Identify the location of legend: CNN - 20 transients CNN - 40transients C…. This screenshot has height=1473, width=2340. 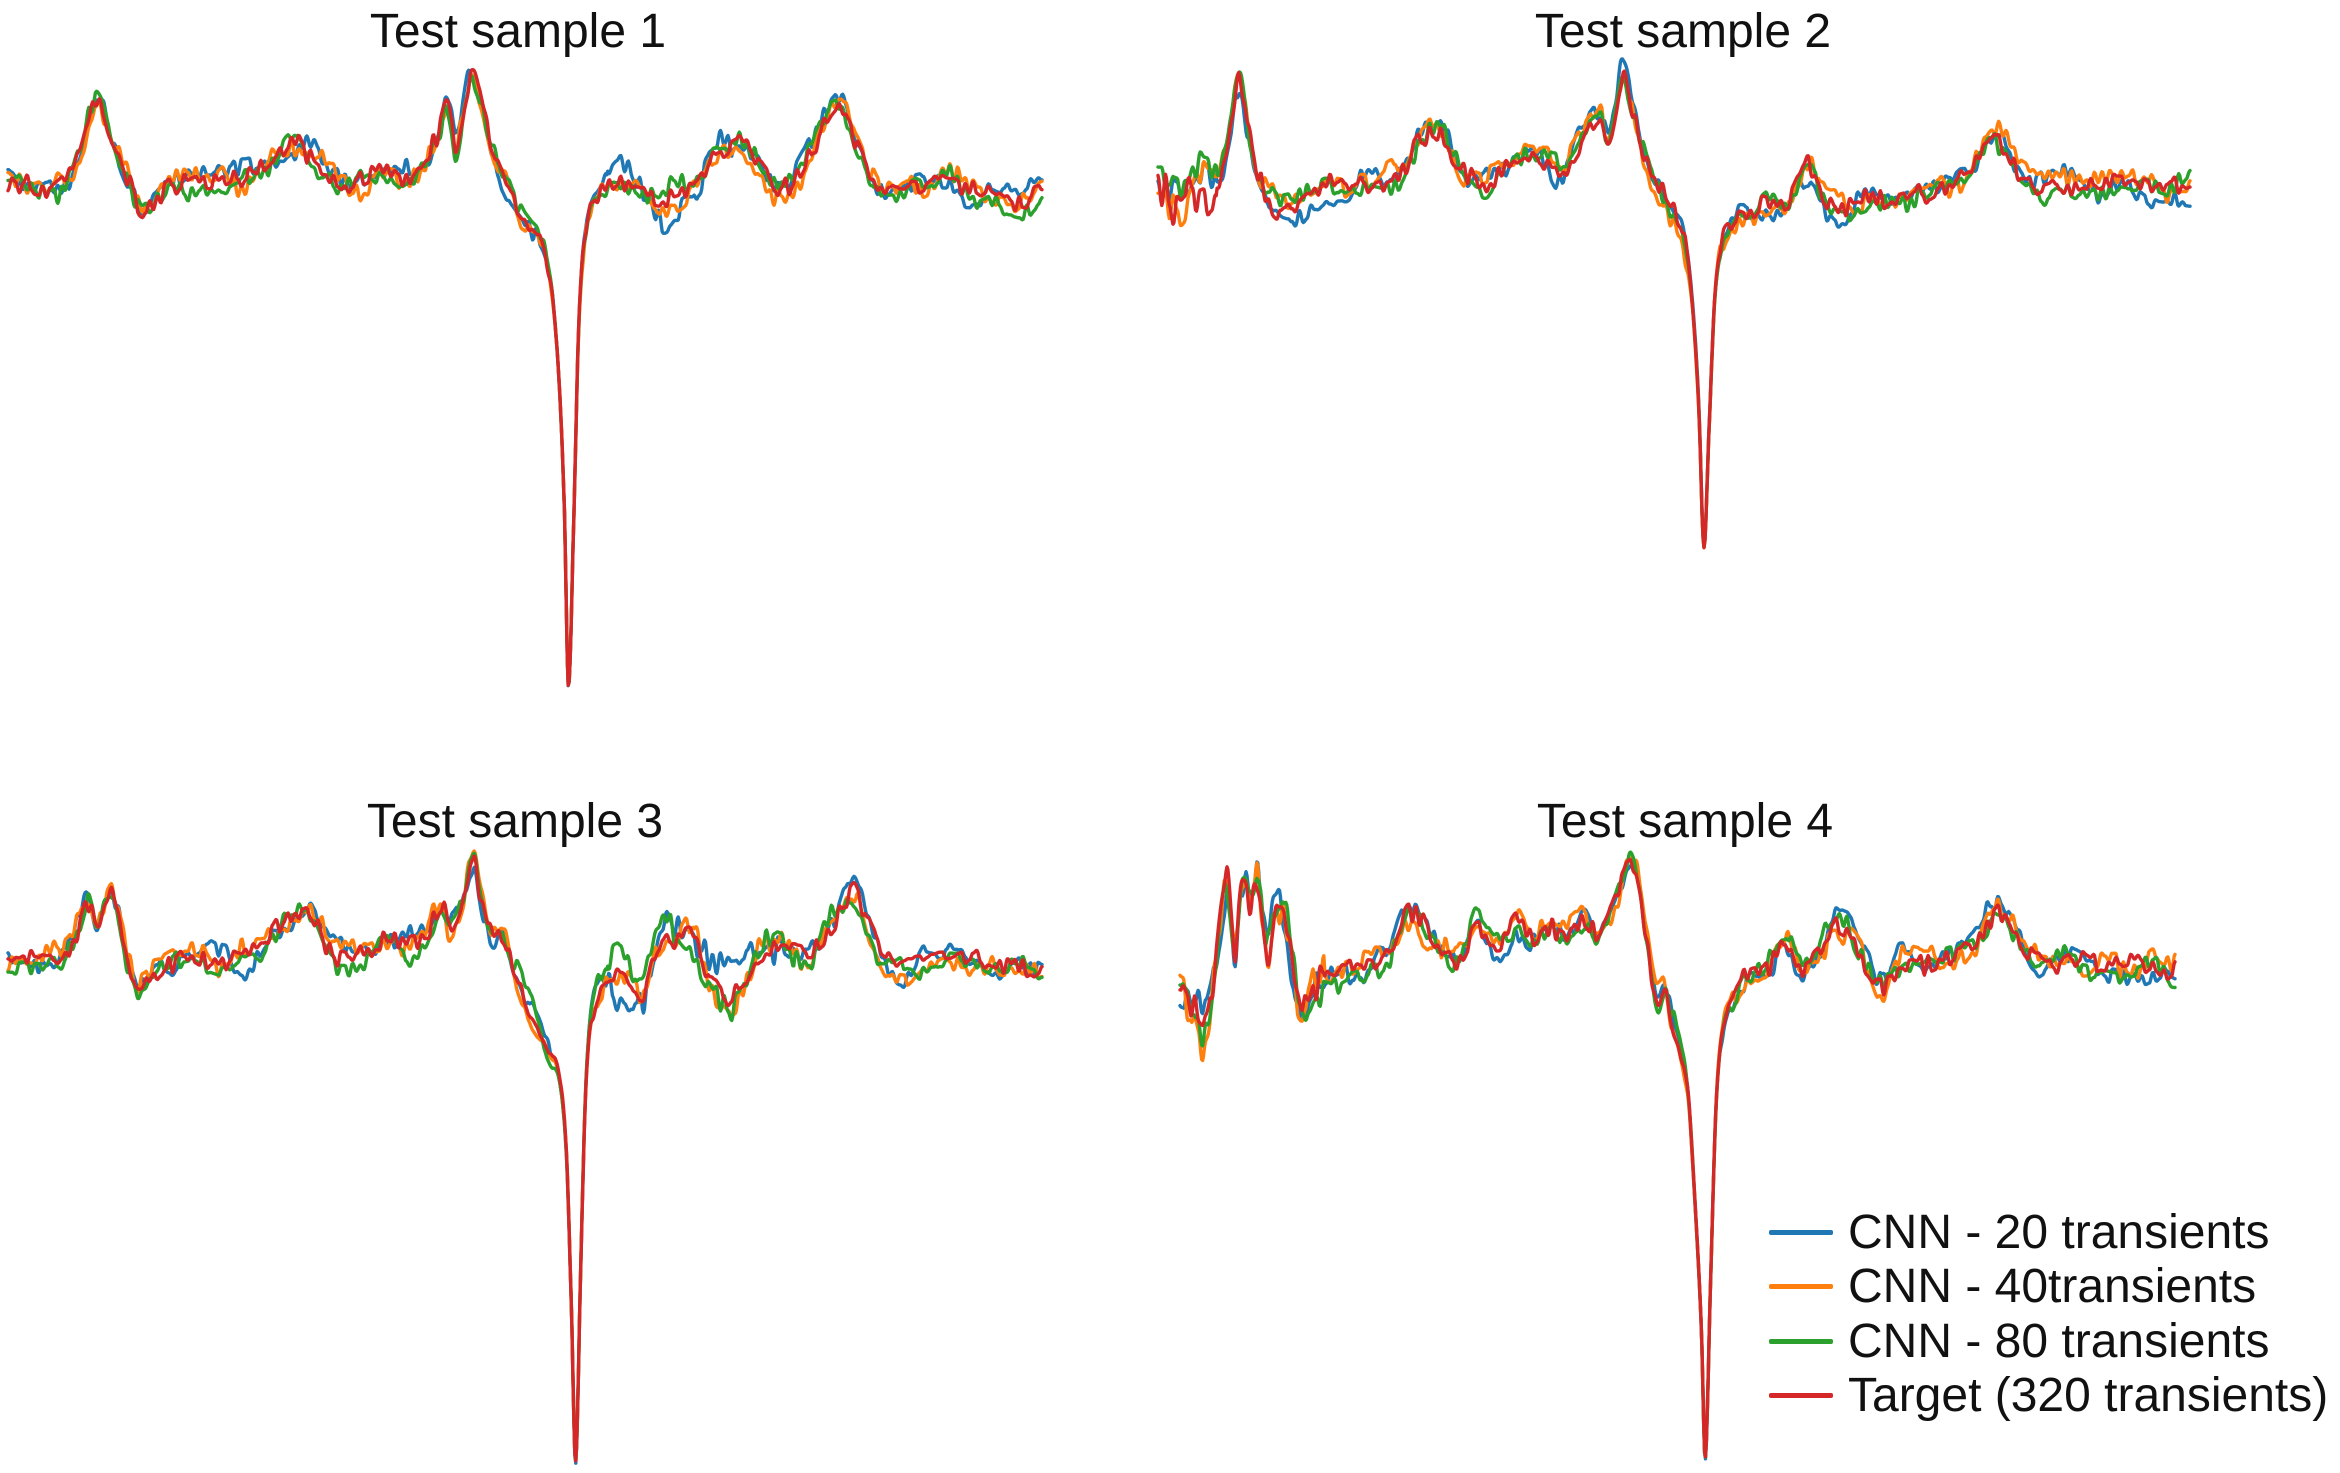
(2054, 1314).